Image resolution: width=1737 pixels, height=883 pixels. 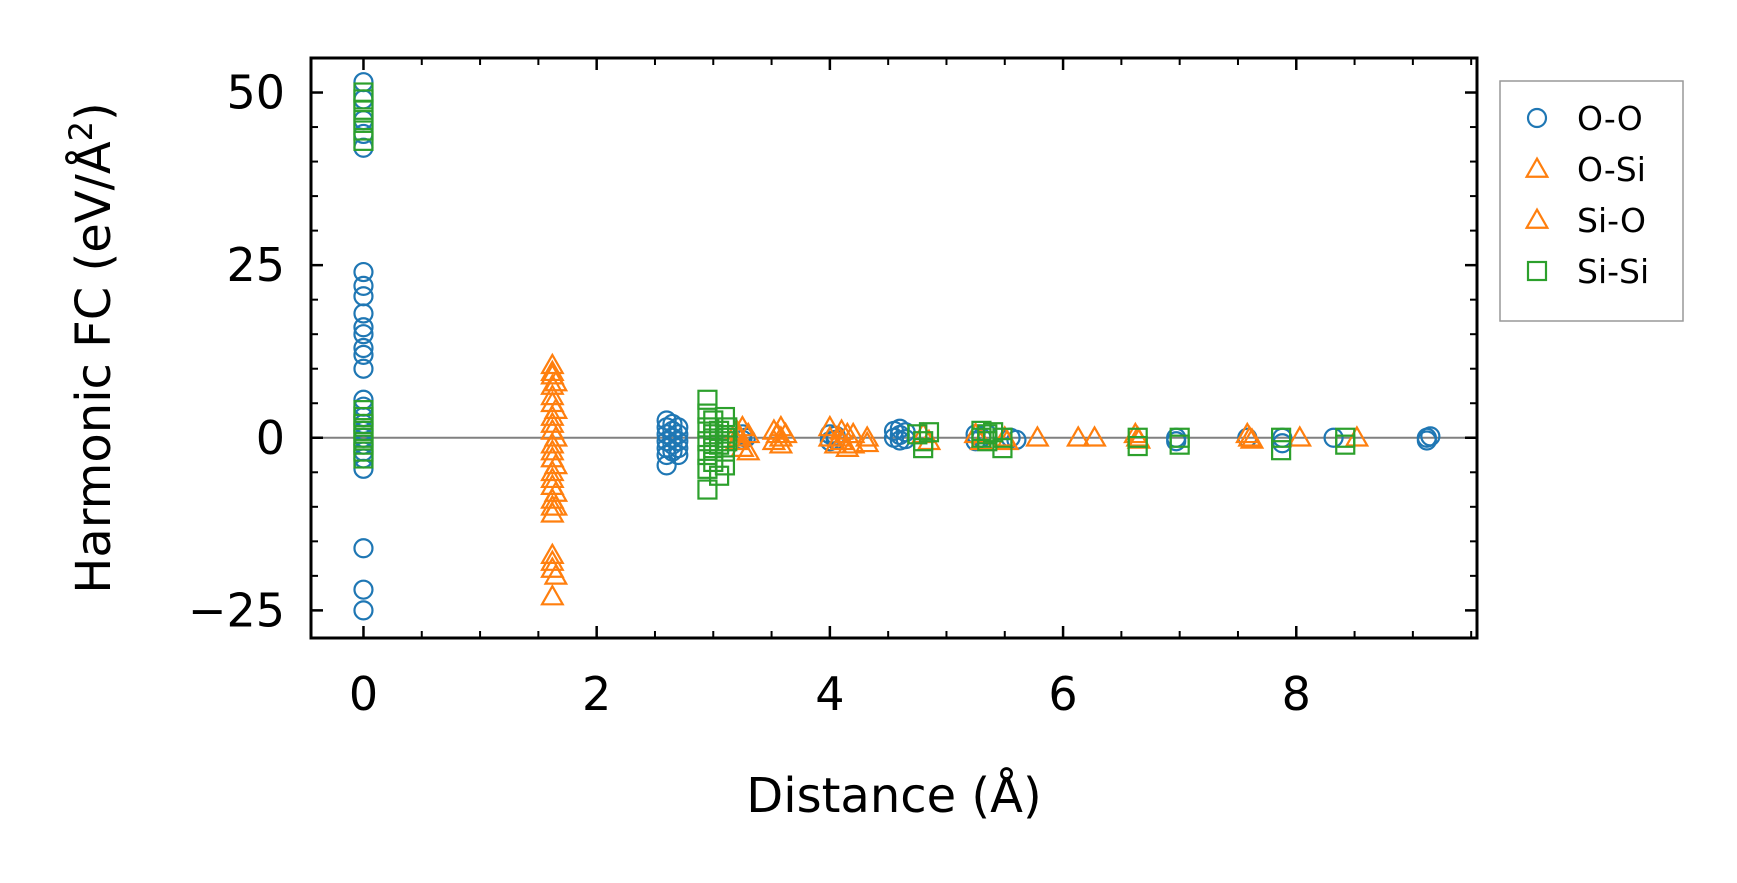 What do you see at coordinates (255, 265) in the screenshot?
I see `y-tick-label: 25` at bounding box center [255, 265].